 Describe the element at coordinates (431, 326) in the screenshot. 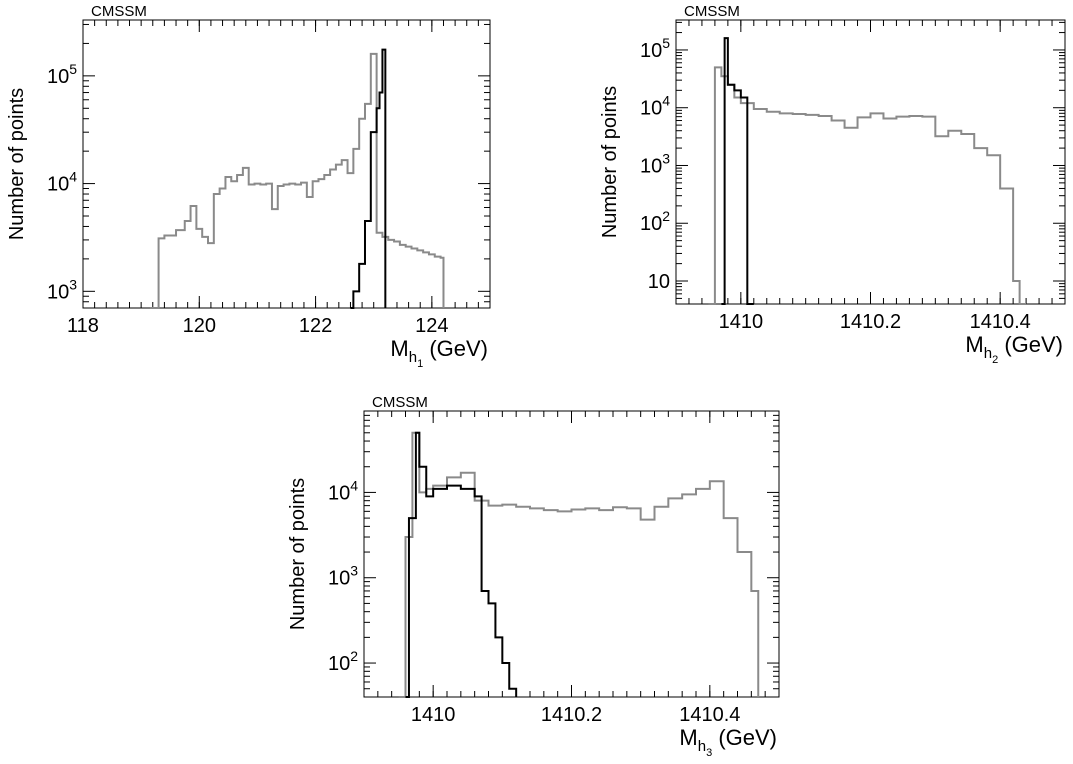

I see `x-tick-label: 124` at that location.